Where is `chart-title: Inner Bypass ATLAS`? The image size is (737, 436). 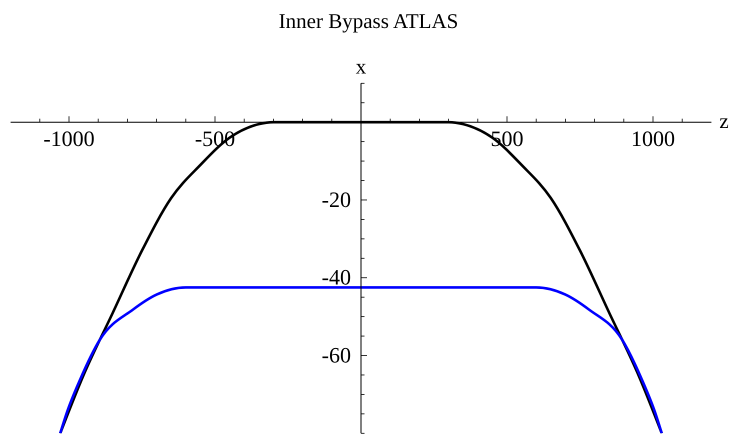
chart-title: Inner Bypass ATLAS is located at coordinates (368, 21).